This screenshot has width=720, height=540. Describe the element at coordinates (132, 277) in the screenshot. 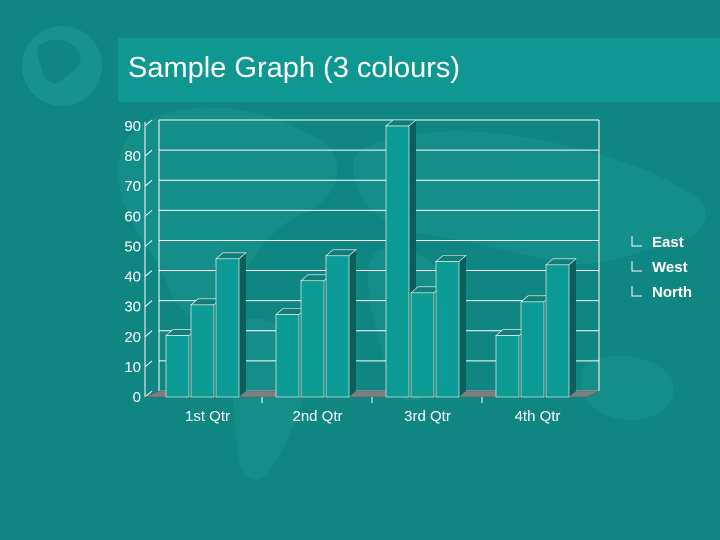

I see `y-tick-label: 40` at that location.